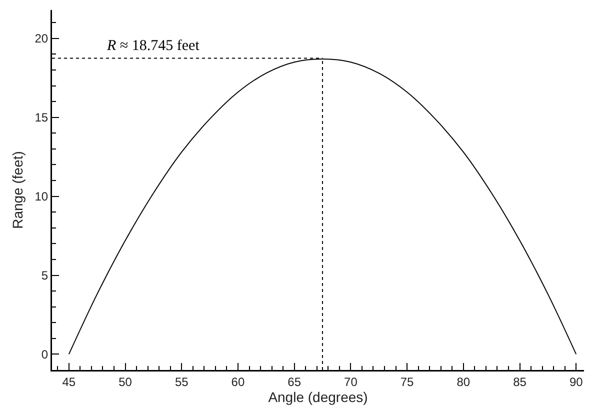  Describe the element at coordinates (18, 190) in the screenshot. I see `y-axis-title: Range (feet)` at that location.